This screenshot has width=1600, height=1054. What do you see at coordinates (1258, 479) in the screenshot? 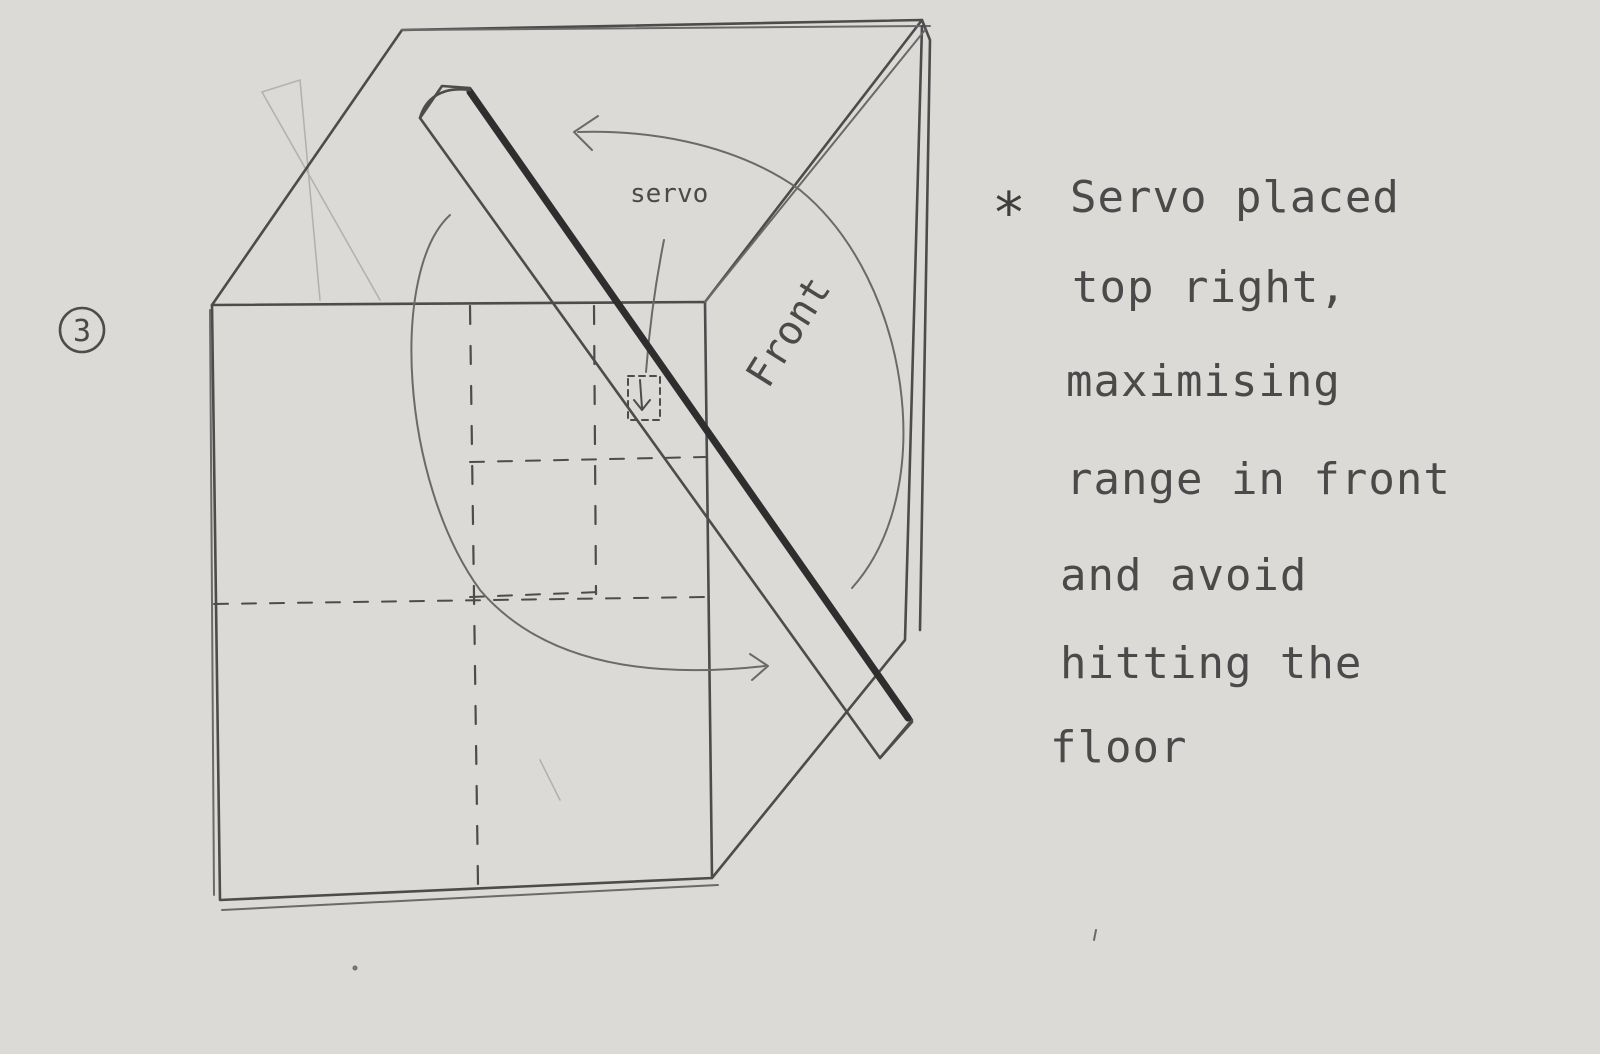
I see `note-line-4: range in front` at bounding box center [1258, 479].